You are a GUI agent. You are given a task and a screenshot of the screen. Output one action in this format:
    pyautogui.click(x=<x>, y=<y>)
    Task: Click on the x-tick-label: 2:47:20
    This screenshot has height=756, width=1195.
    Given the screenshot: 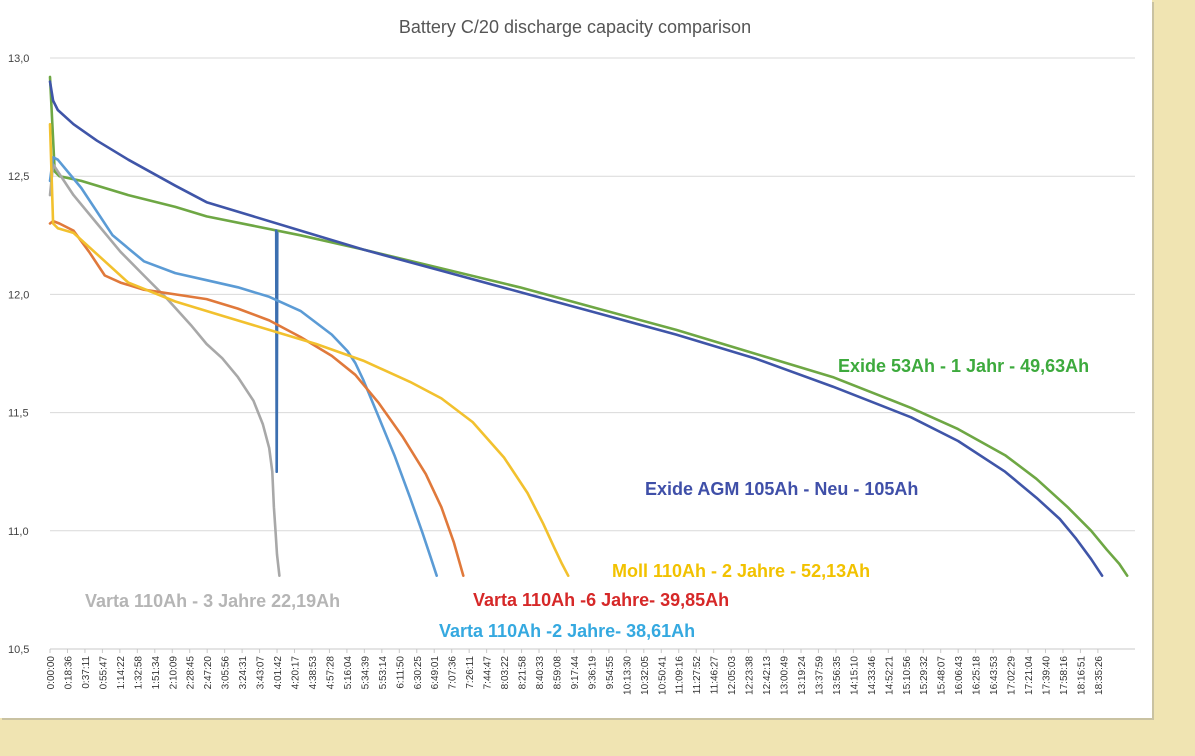 What is the action you would take?
    pyautogui.click(x=208, y=673)
    